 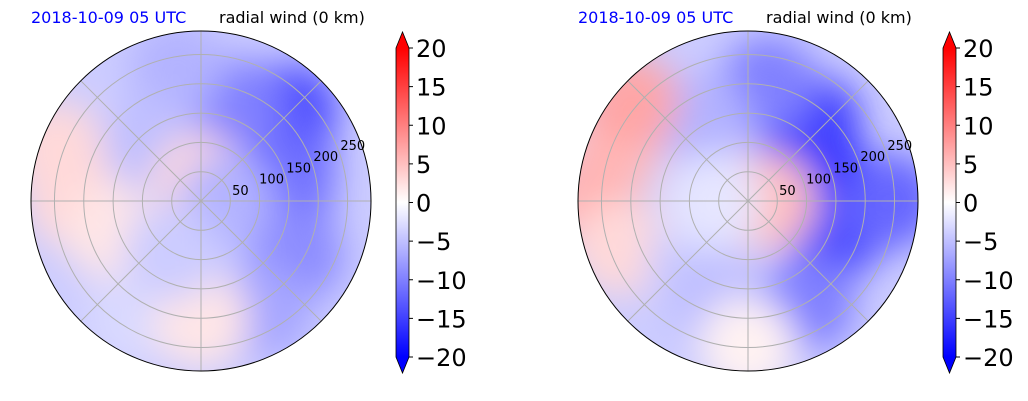 I want to click on chart-title-left: radial wind (0 km), so click(x=292, y=17).